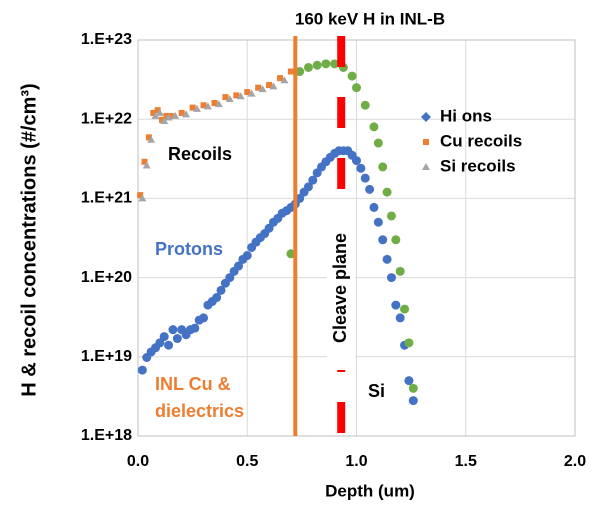 This screenshot has height=507, width=599. Describe the element at coordinates (247, 461) in the screenshot. I see `x-tick-label: 0.5` at that location.